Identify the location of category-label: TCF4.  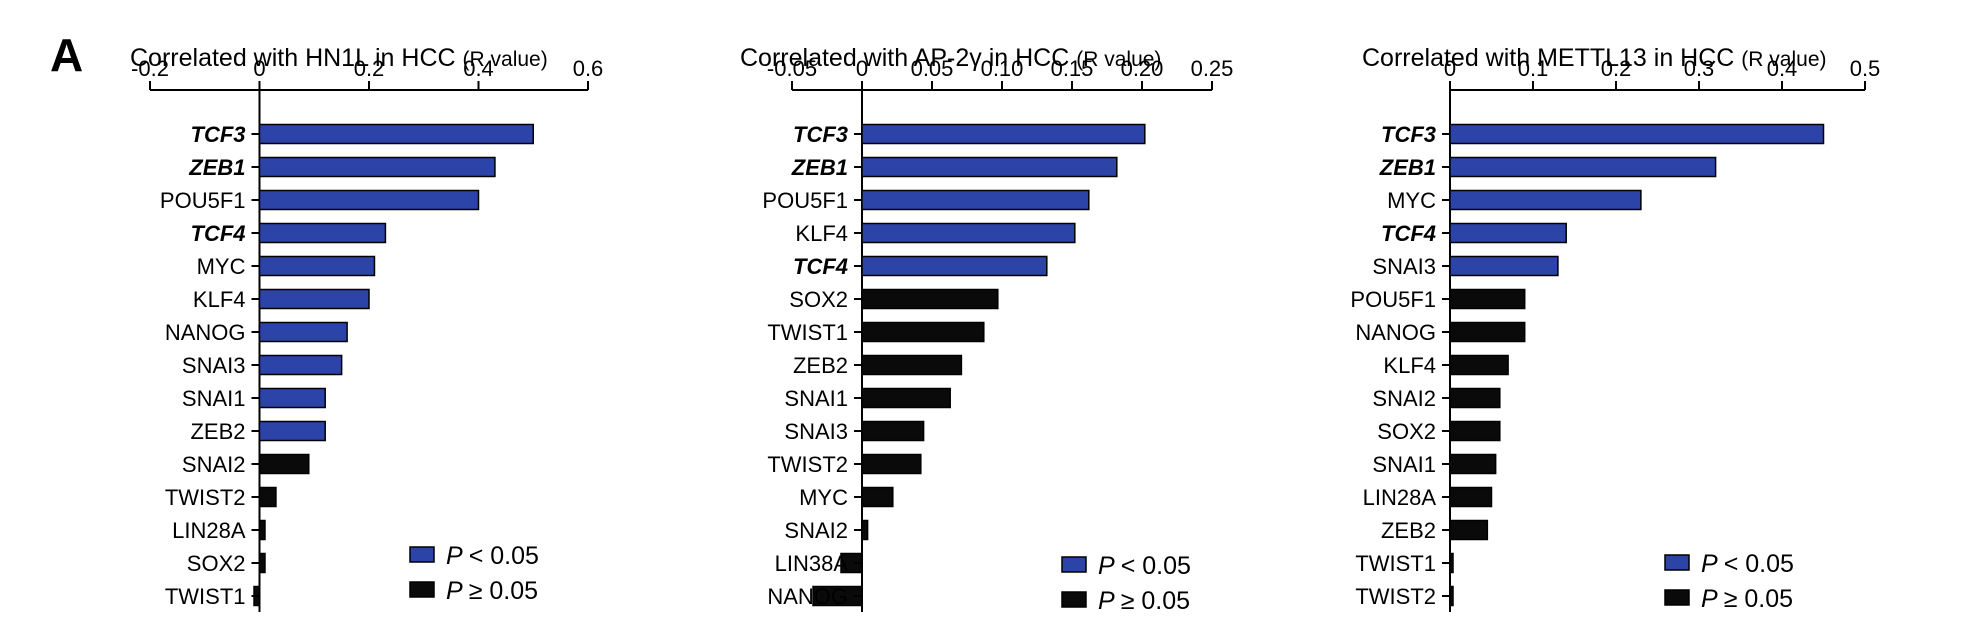
(218, 233).